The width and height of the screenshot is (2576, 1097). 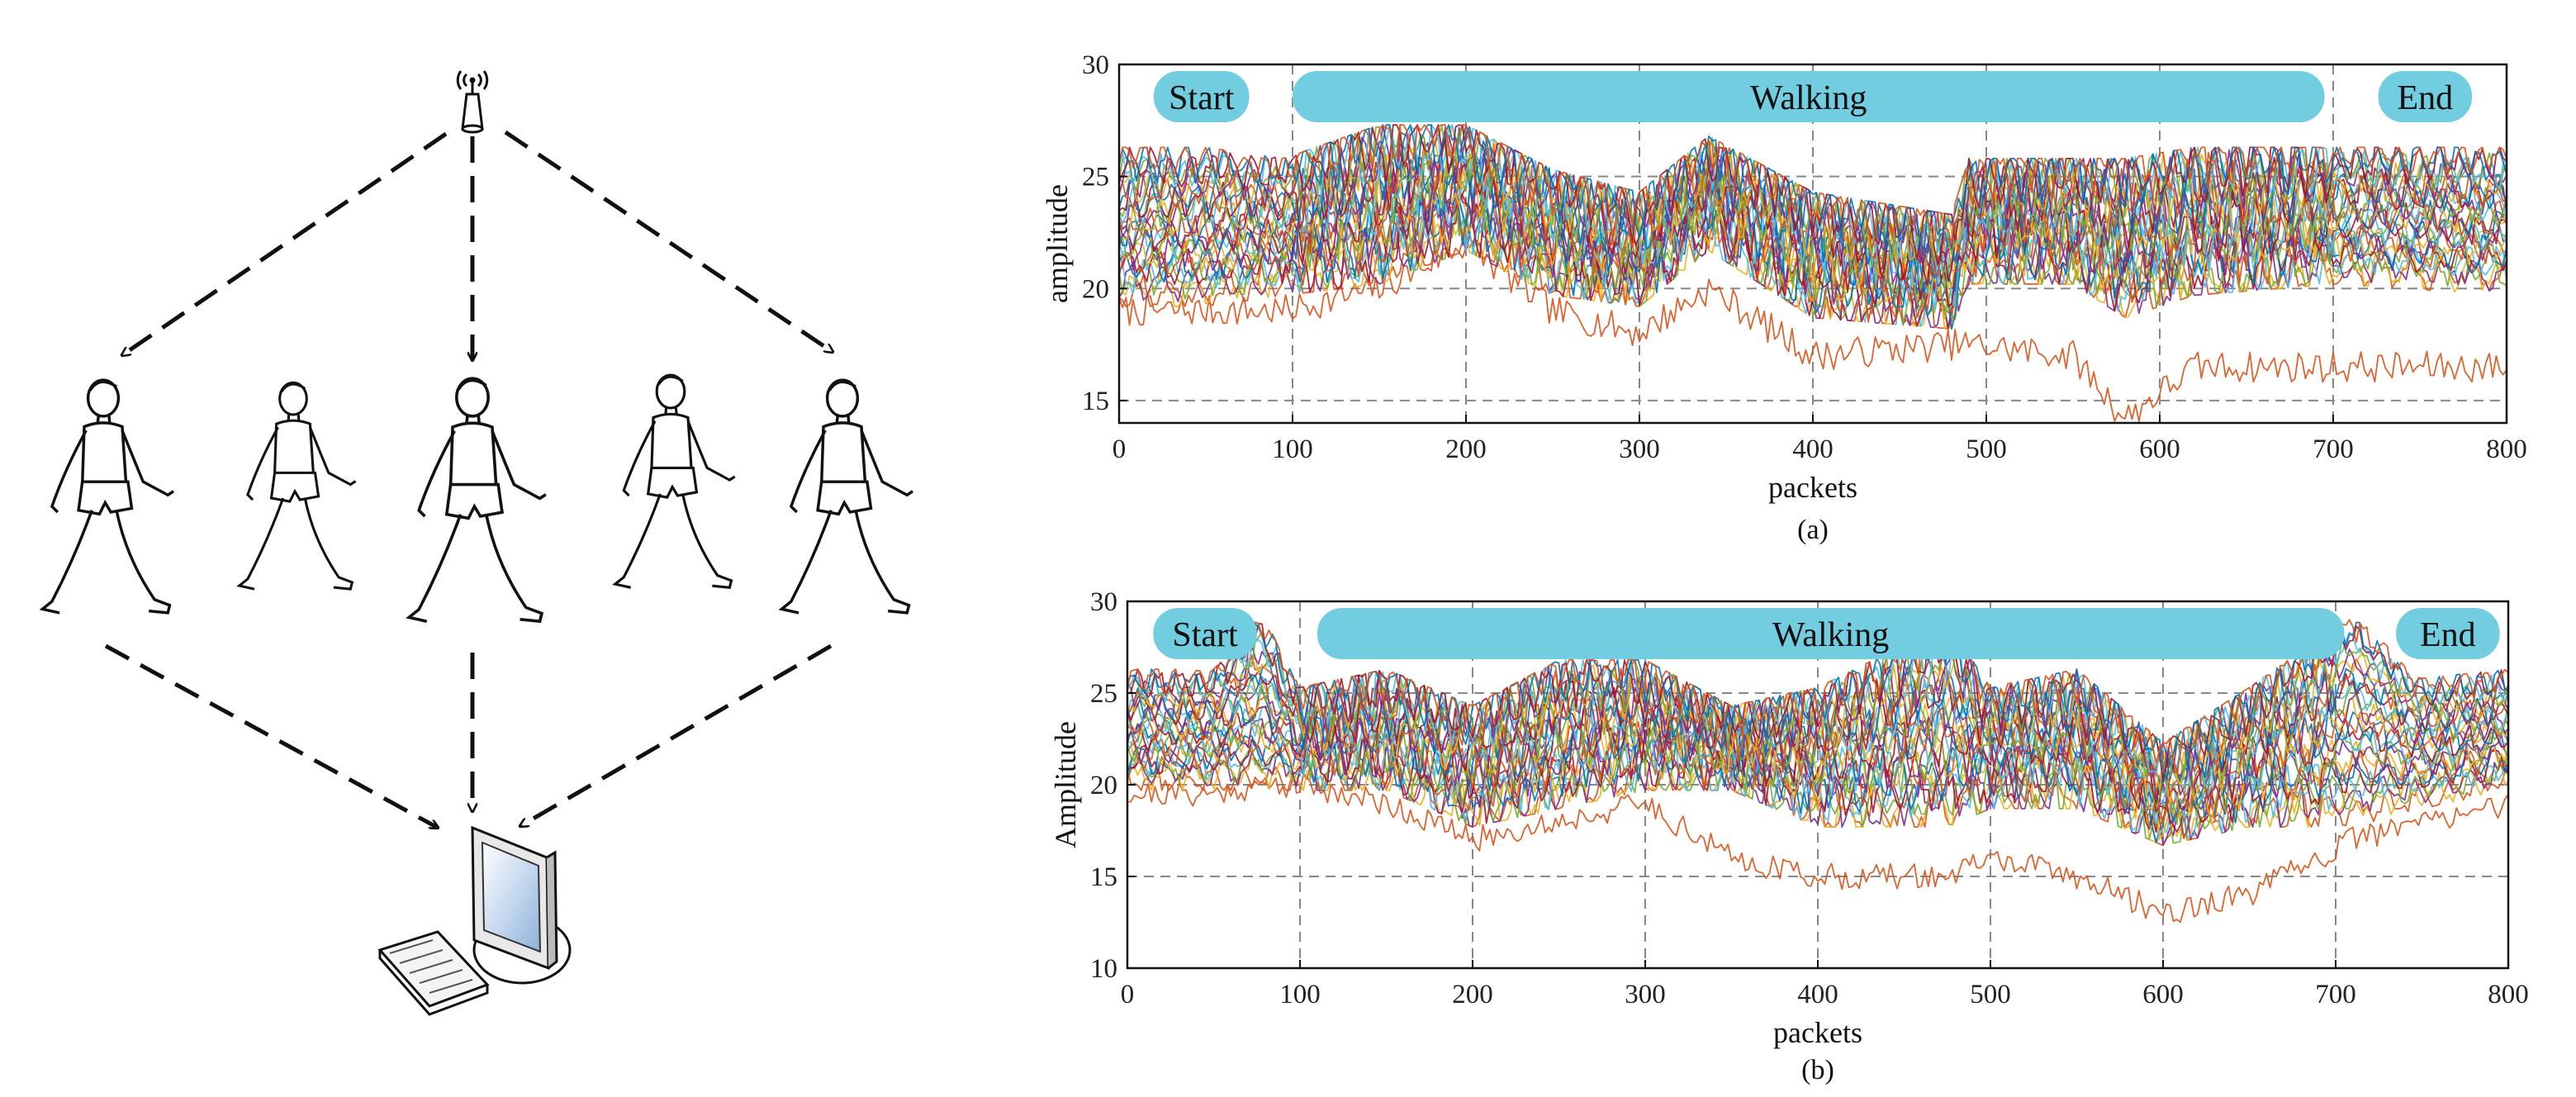 I want to click on y-axis-b: 10 15 20 25 30, so click(x=1113, y=785).